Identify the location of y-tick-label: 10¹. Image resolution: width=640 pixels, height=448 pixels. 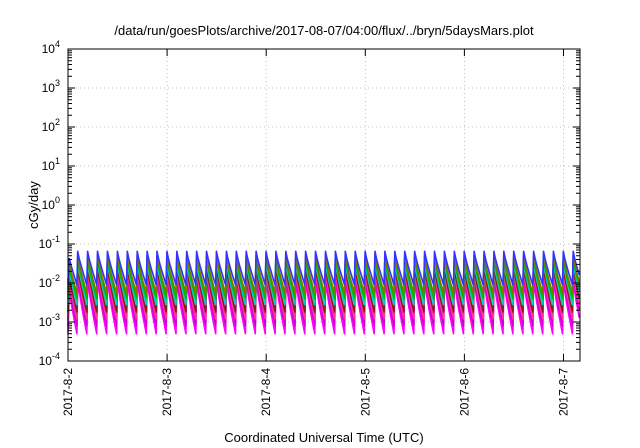
(51, 164).